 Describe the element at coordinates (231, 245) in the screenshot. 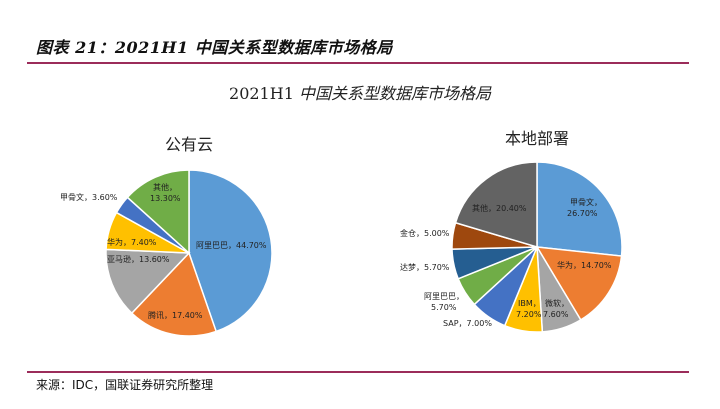

I see `label-alibaba: 阿里巴巴，44.70%` at that location.